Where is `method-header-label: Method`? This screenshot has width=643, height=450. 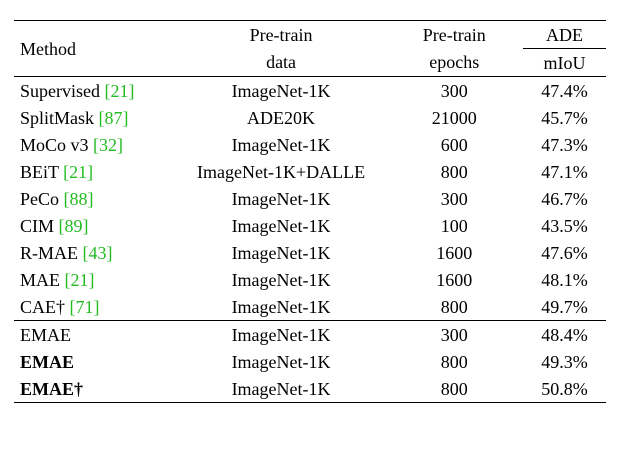 method-header-label: Method is located at coordinates (48, 48).